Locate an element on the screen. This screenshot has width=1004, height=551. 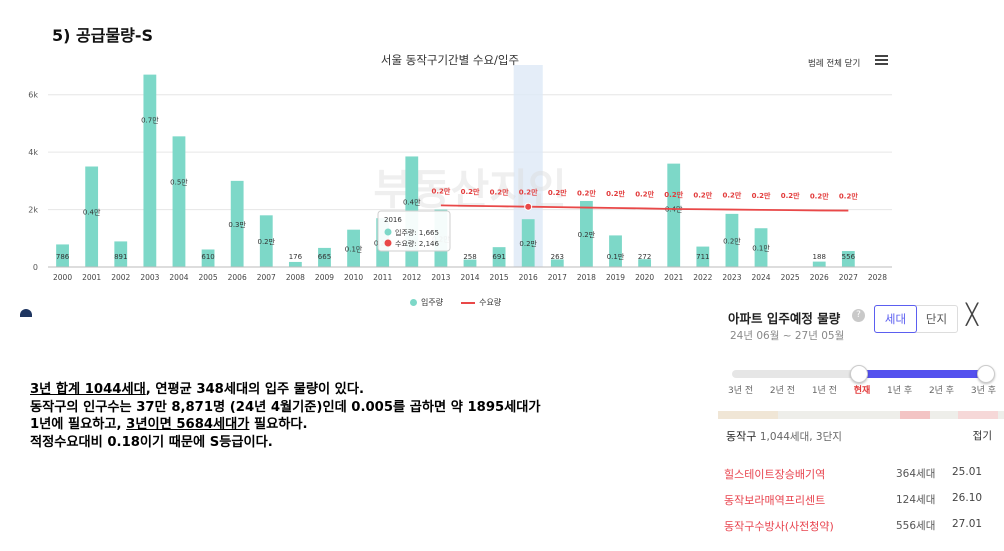
period-slider is located at coordinates (863, 374).